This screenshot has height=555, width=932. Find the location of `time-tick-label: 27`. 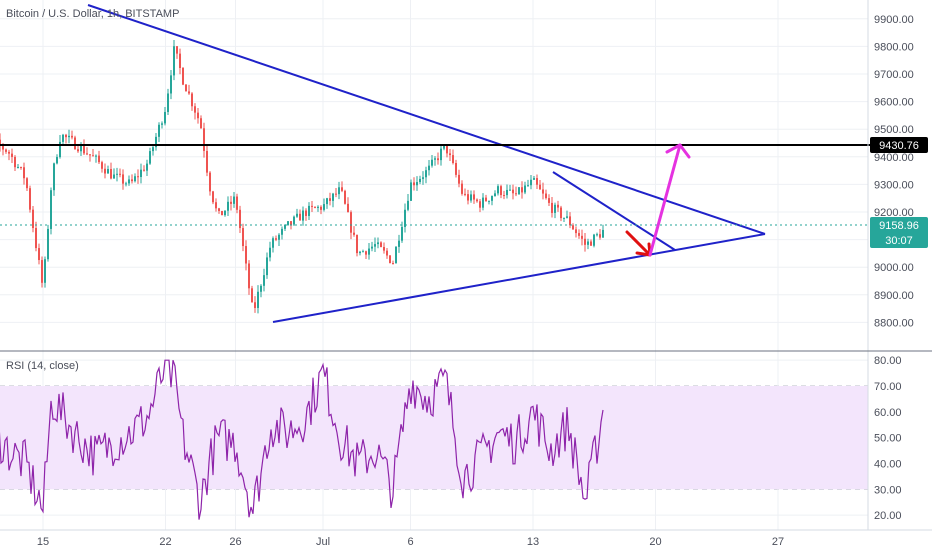

time-tick-label: 27 is located at coordinates (778, 542).